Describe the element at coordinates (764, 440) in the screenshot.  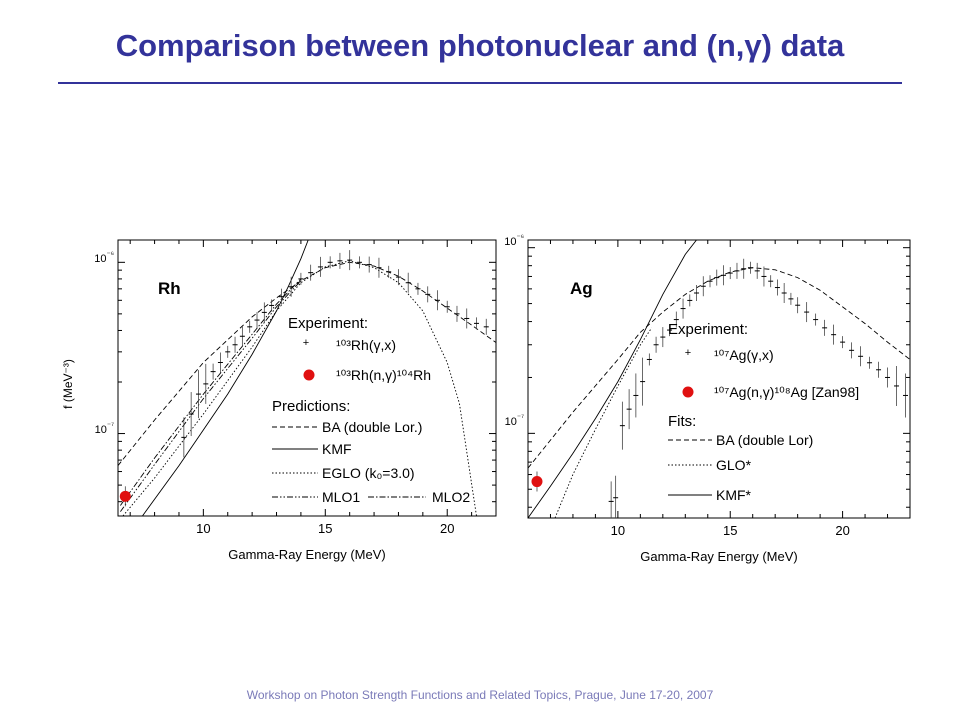
I see `legend-entry-label: BA (double Lor)` at that location.